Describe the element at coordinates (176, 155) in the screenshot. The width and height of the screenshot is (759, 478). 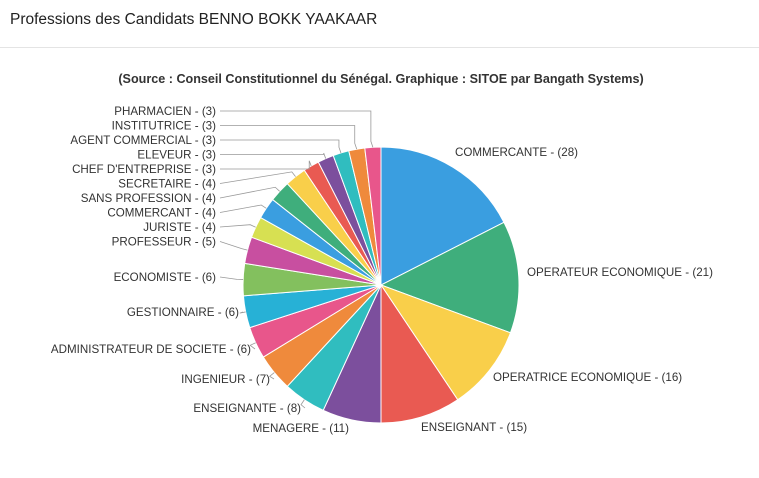
I see `slice-label-eleveur-3: ELEVEUR - (3)` at that location.